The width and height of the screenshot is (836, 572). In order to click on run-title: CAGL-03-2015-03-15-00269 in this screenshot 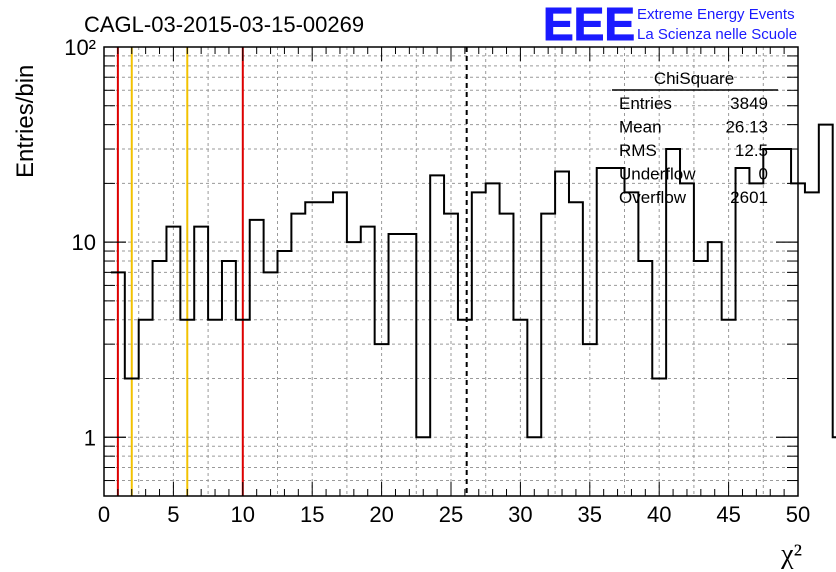, I will do `click(224, 24)`.